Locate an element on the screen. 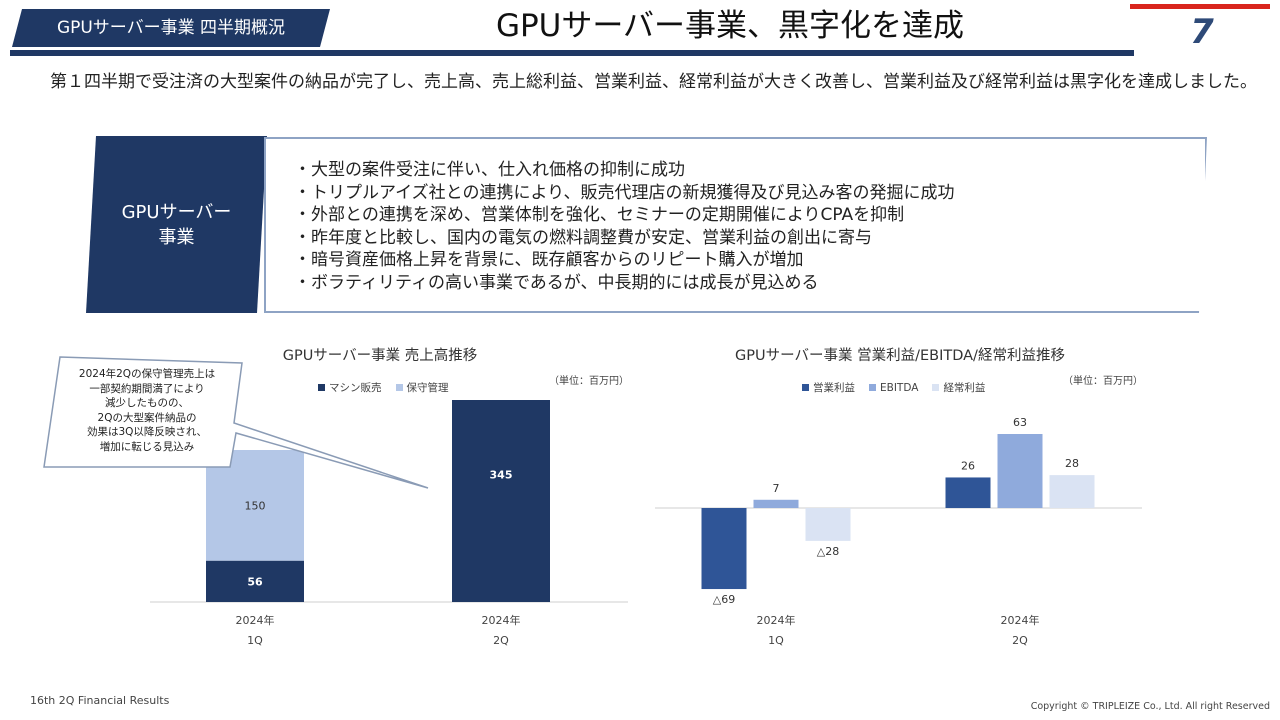 This screenshot has height=720, width=1280. profit-bar-chart: △69 7 △28 2024年 1Q 26 63 28 2024年 2Q is located at coordinates (898, 531).